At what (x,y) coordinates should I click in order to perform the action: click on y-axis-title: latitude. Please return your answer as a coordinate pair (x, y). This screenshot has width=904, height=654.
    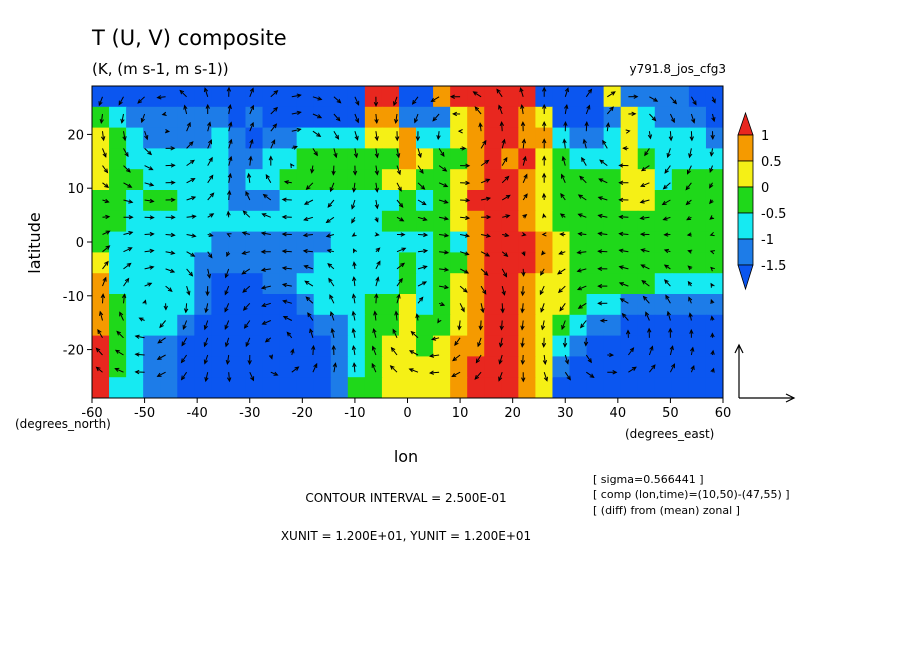
    Looking at the image, I should click on (34, 242).